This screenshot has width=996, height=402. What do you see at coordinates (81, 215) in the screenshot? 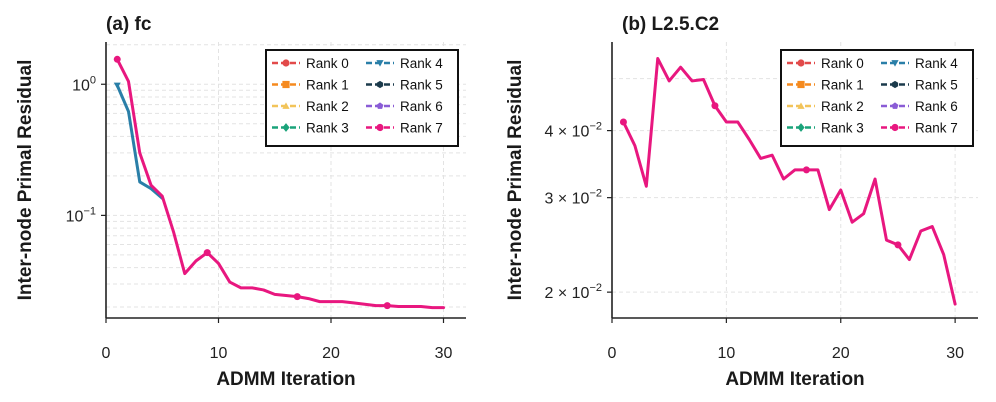
I see `y-tick-label: 10⁻¹` at bounding box center [81, 215].